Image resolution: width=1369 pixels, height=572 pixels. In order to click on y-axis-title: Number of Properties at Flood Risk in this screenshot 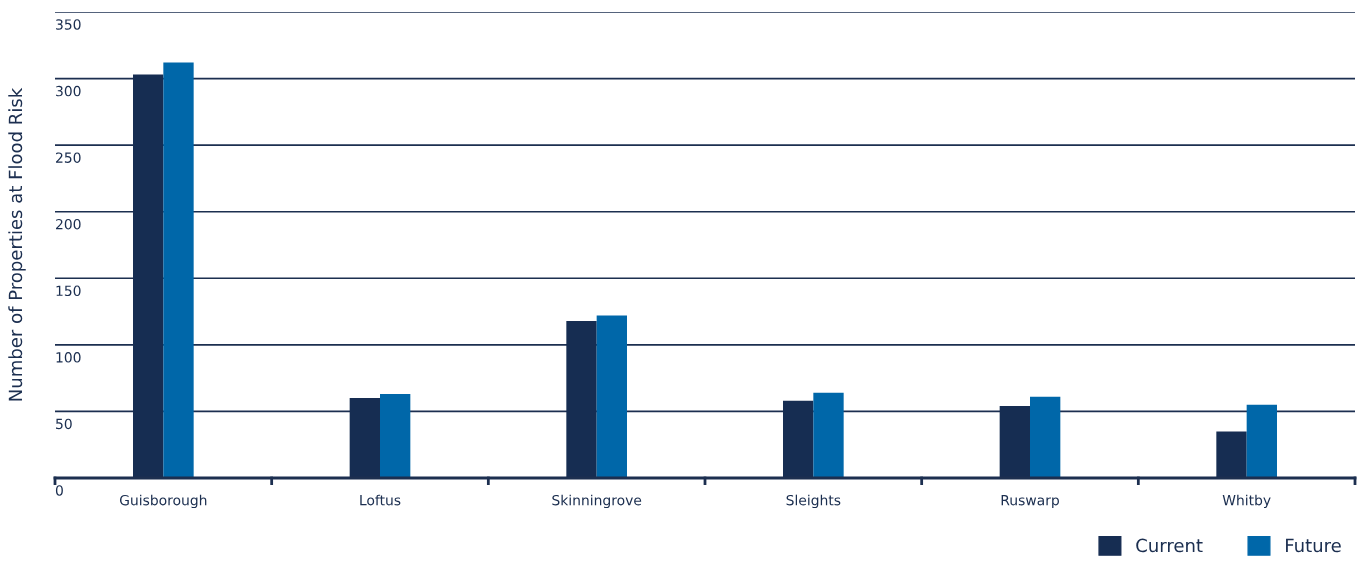, I will do `click(17, 244)`.